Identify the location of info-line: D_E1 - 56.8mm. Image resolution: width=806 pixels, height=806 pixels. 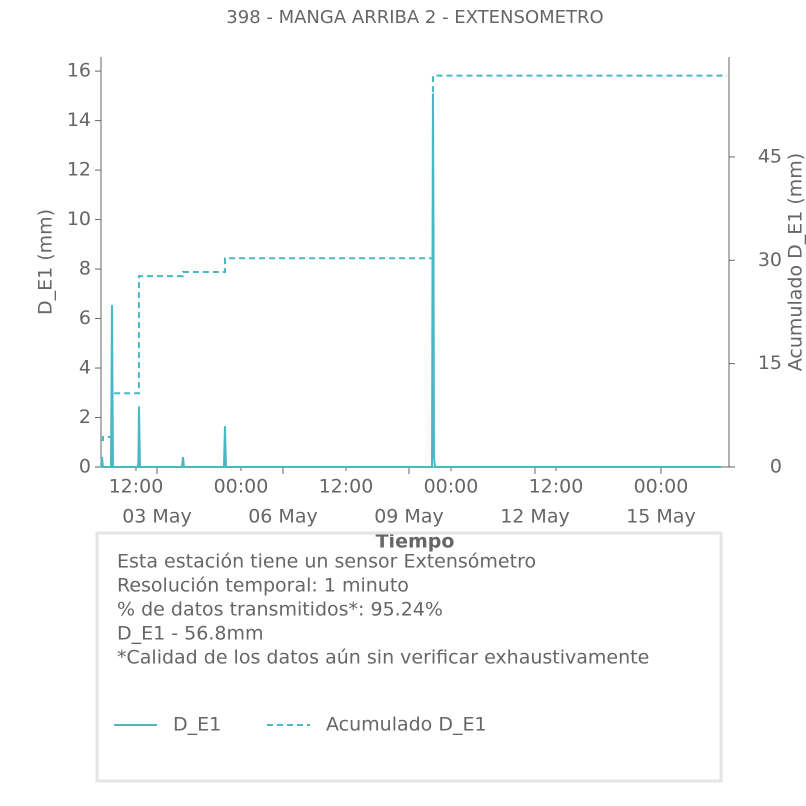
(190, 634).